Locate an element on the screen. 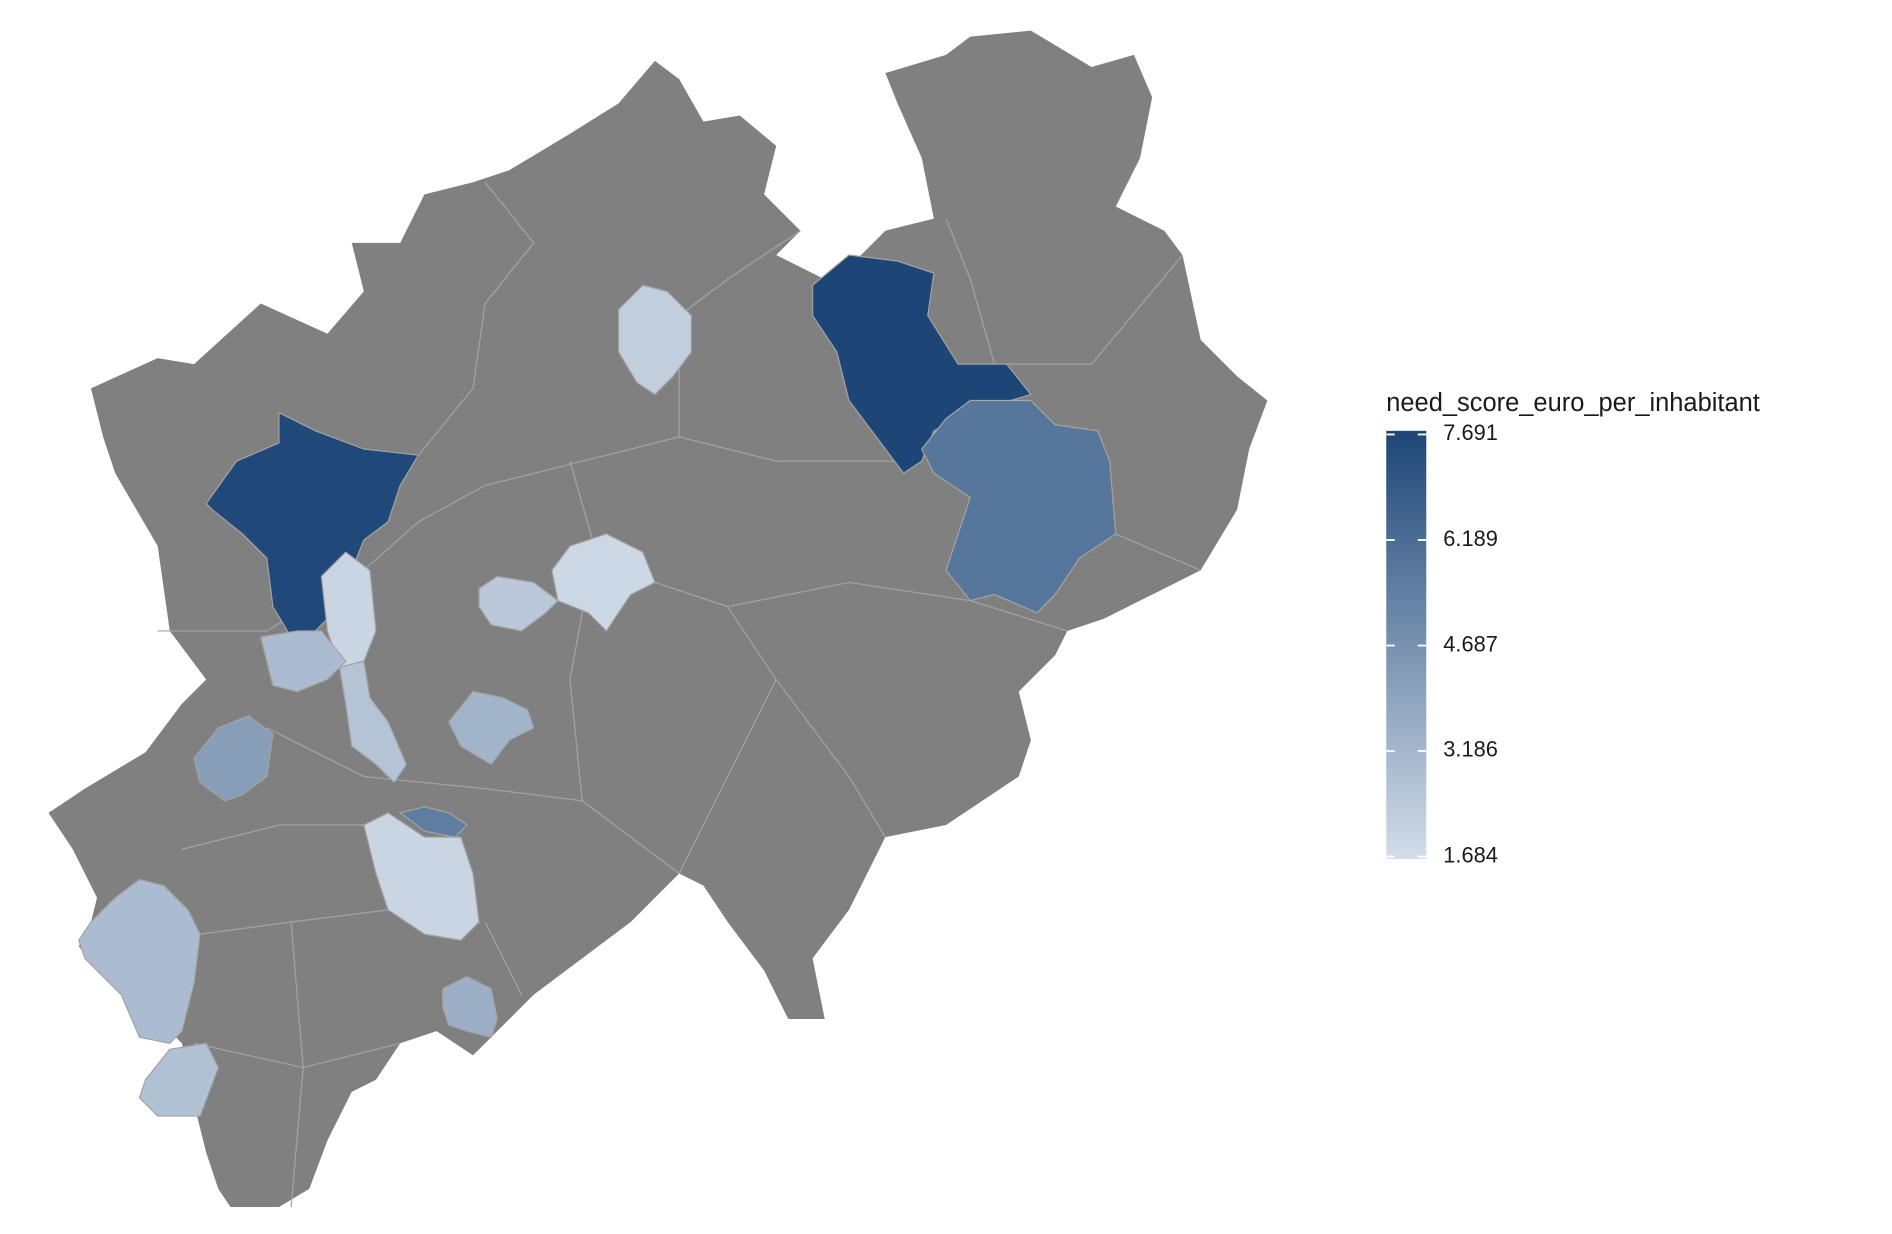  tick-label: 4.687 is located at coordinates (1470, 643).